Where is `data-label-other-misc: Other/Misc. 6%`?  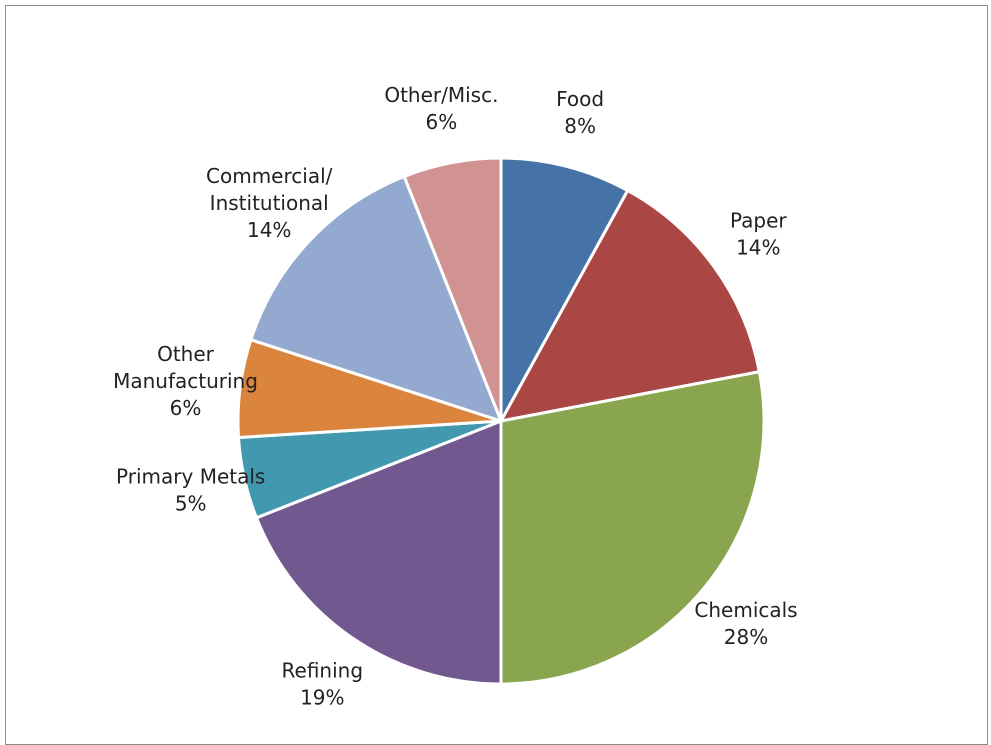
data-label-other-misc: Other/Misc. 6% is located at coordinates (441, 108).